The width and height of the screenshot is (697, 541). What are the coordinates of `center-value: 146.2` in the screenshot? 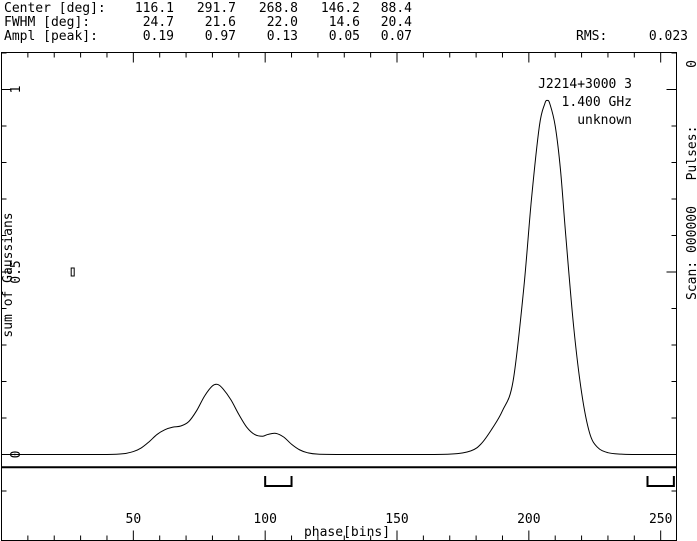 It's located at (340, 8).